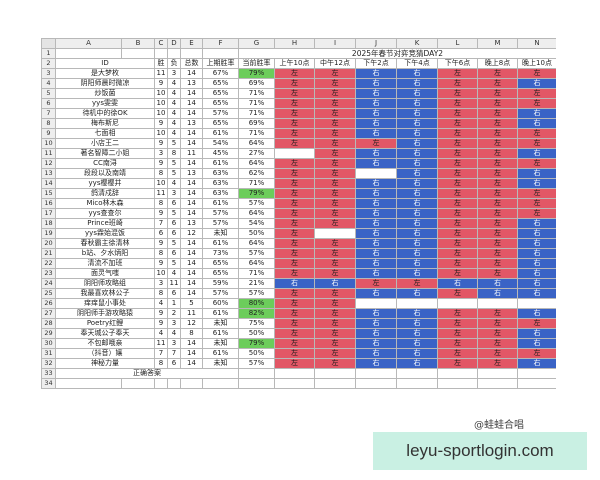 The width and height of the screenshot is (600, 480). I want to click on losses-cell: 11, so click(174, 283).